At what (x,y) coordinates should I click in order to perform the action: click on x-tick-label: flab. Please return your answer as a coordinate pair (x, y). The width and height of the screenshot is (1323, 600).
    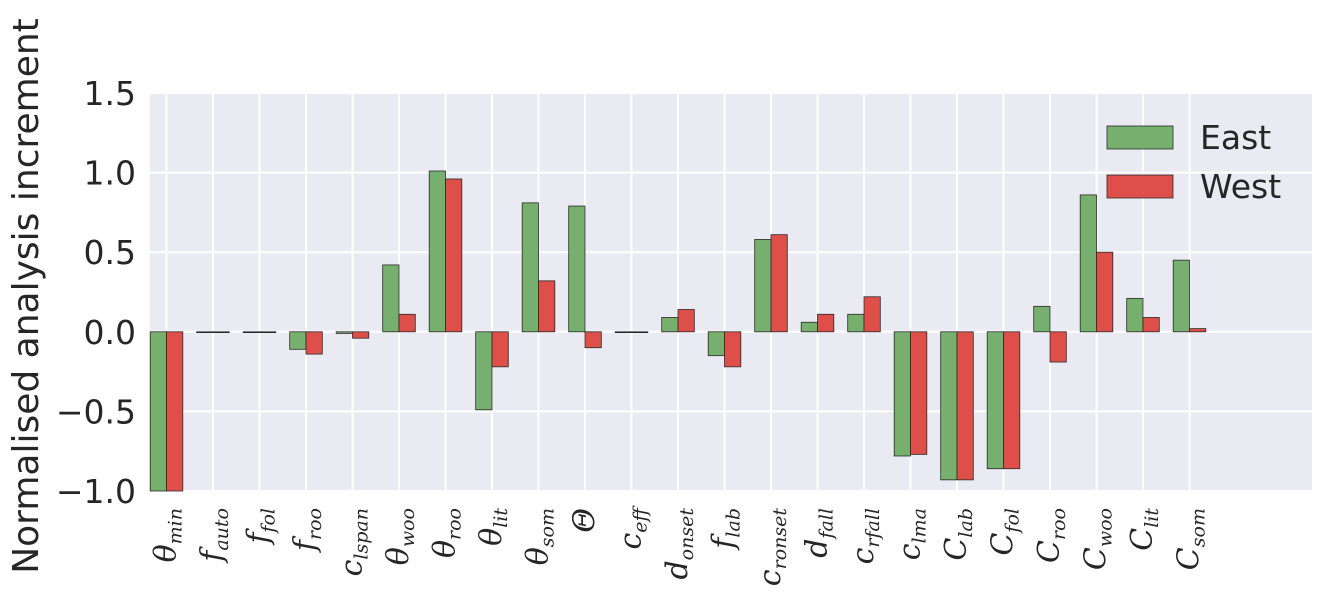
    Looking at the image, I should click on (726, 529).